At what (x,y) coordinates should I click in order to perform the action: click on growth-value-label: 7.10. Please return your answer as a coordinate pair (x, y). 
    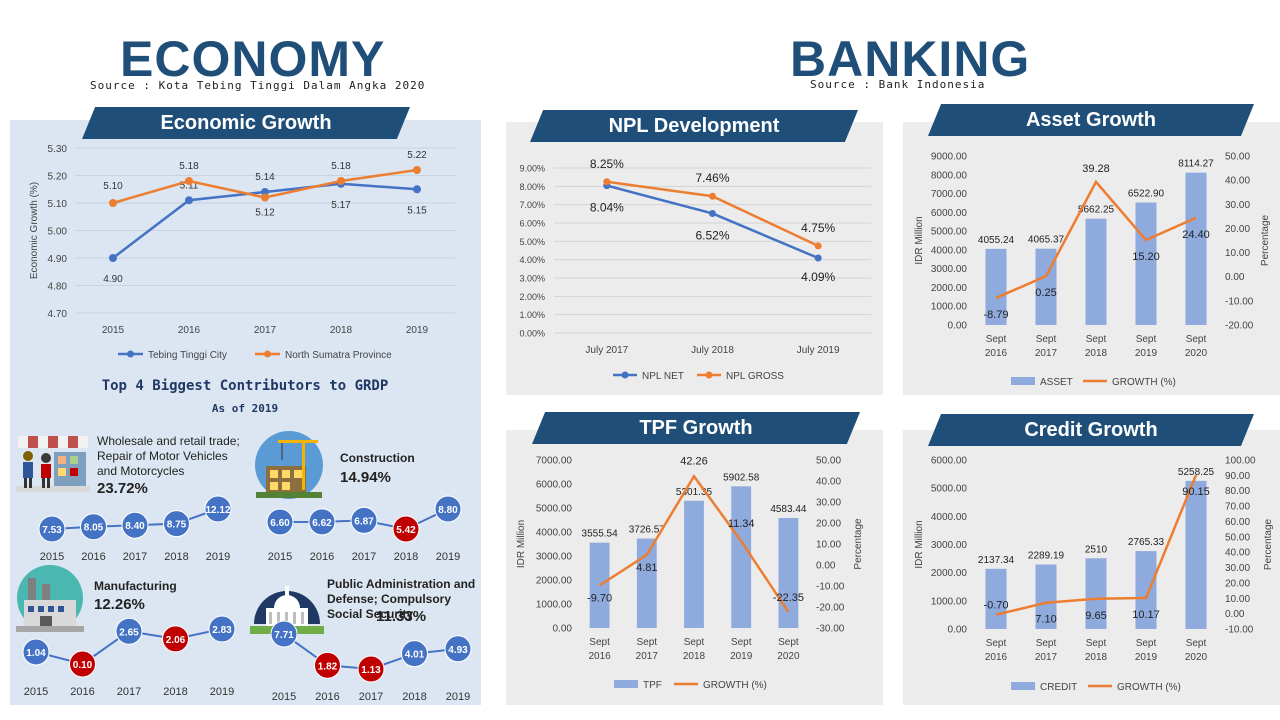
    Looking at the image, I should click on (1045, 620).